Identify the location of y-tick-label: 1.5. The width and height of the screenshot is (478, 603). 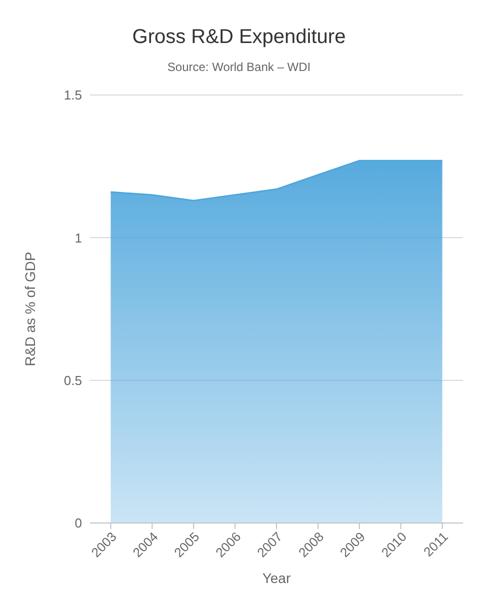
(73, 95).